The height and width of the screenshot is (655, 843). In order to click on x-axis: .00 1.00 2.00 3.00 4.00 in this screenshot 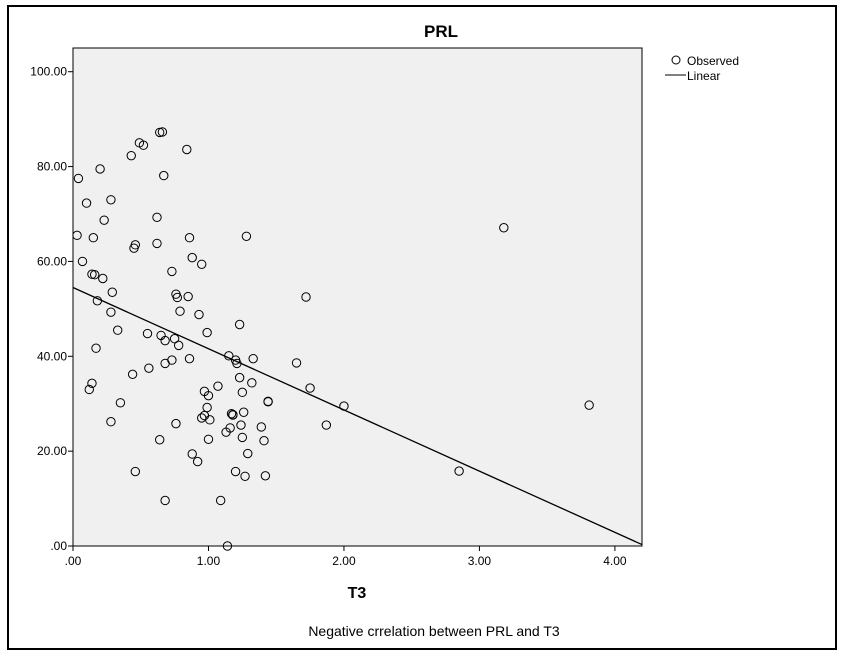, I will do `click(346, 557)`.